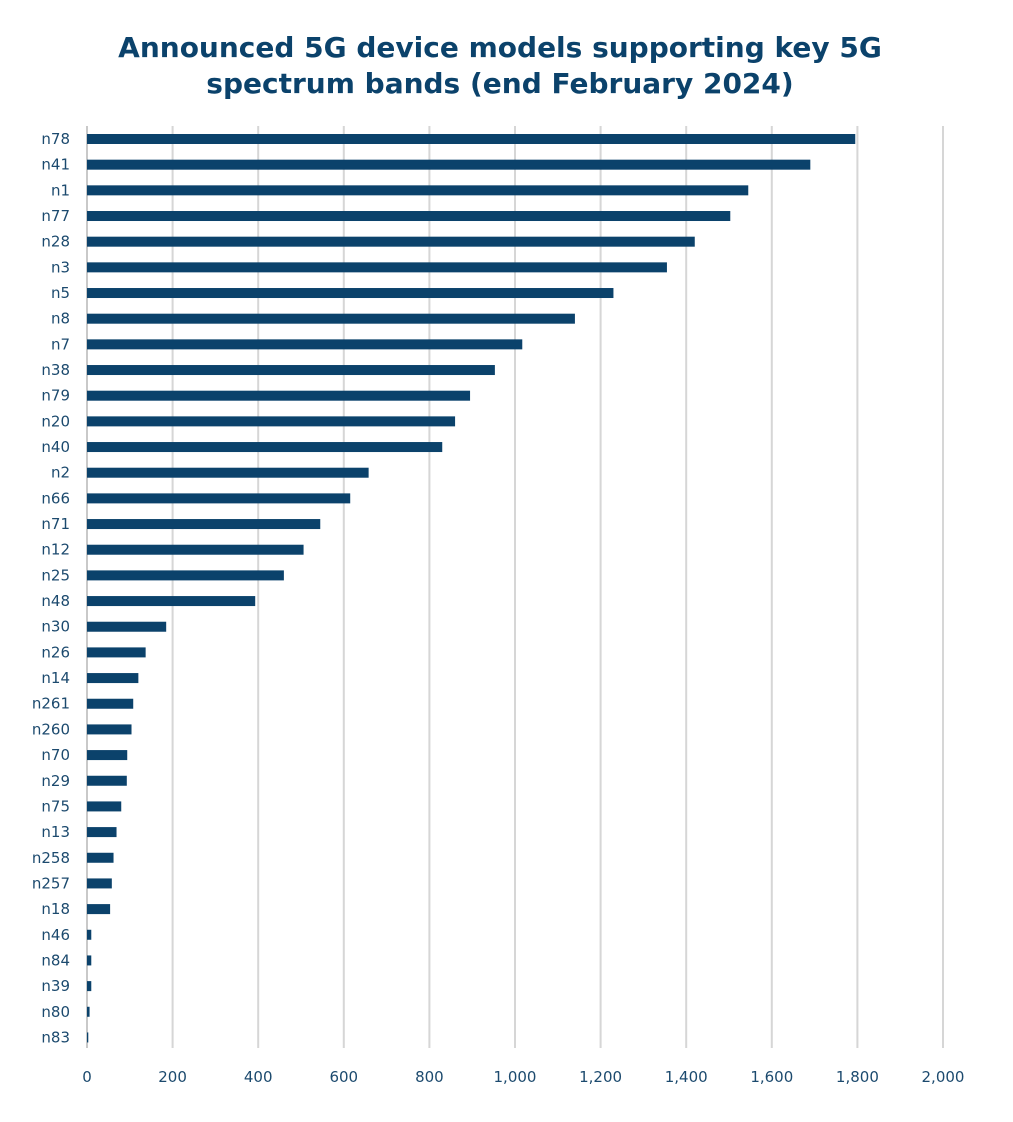 The height and width of the screenshot is (1122, 1013). Describe the element at coordinates (55, 652) in the screenshot. I see `category-label: n26` at that location.